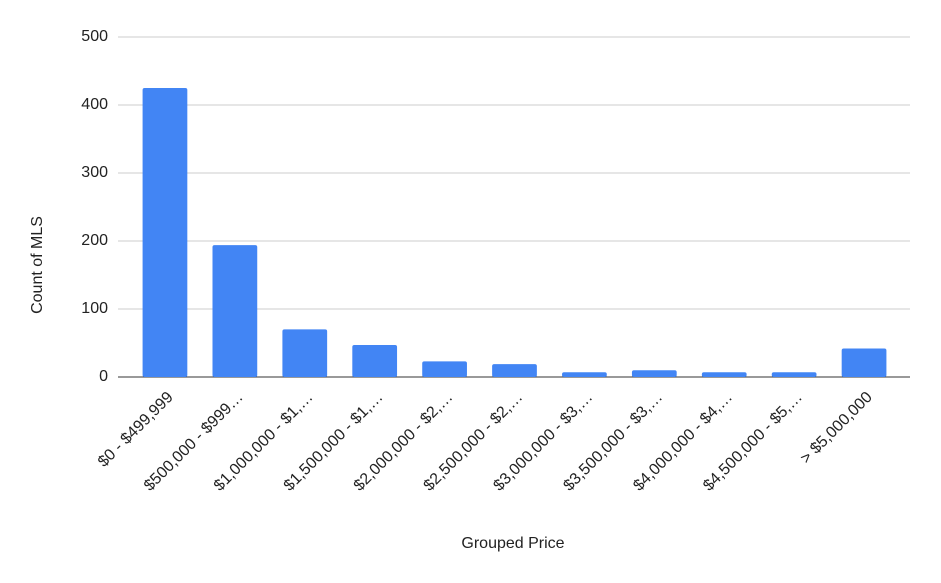 Image resolution: width=941 pixels, height=583 pixels. What do you see at coordinates (94, 240) in the screenshot?
I see `y-tick-label: 200` at bounding box center [94, 240].